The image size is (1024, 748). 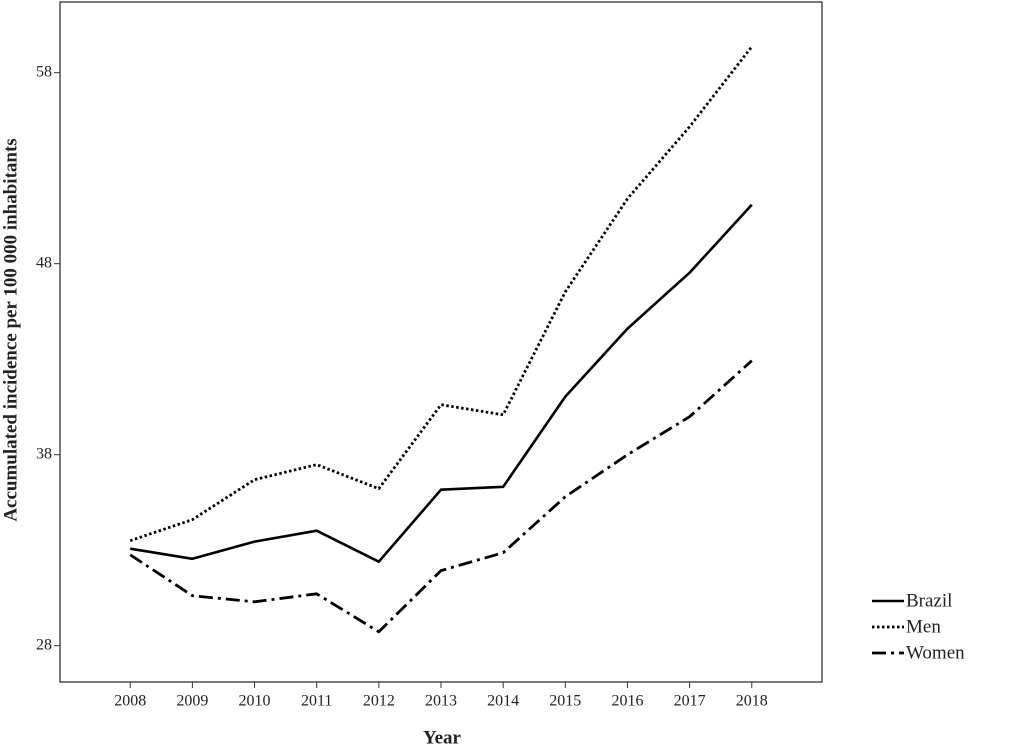 I want to click on x-axis-title: Year, so click(x=442, y=737).